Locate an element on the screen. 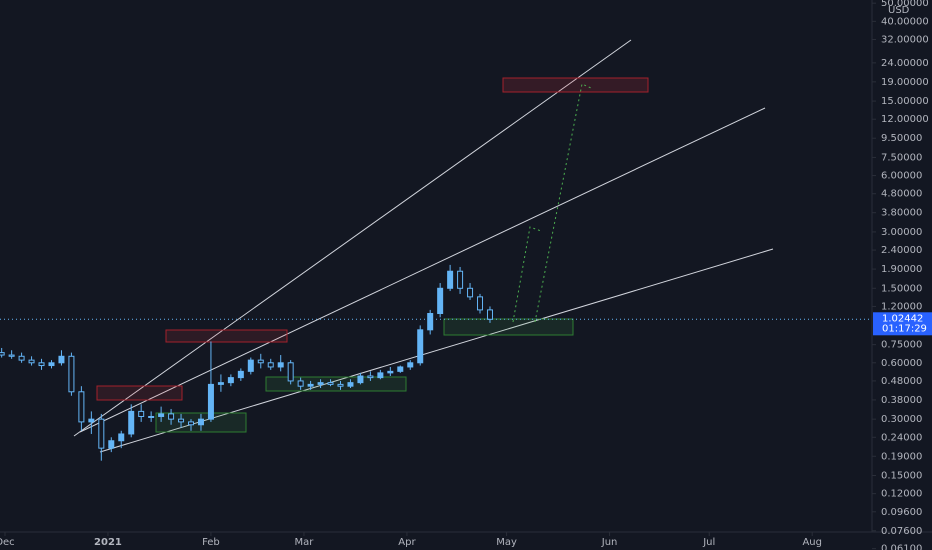 This screenshot has height=550, width=932. x-tick-label: Feb is located at coordinates (211, 542).